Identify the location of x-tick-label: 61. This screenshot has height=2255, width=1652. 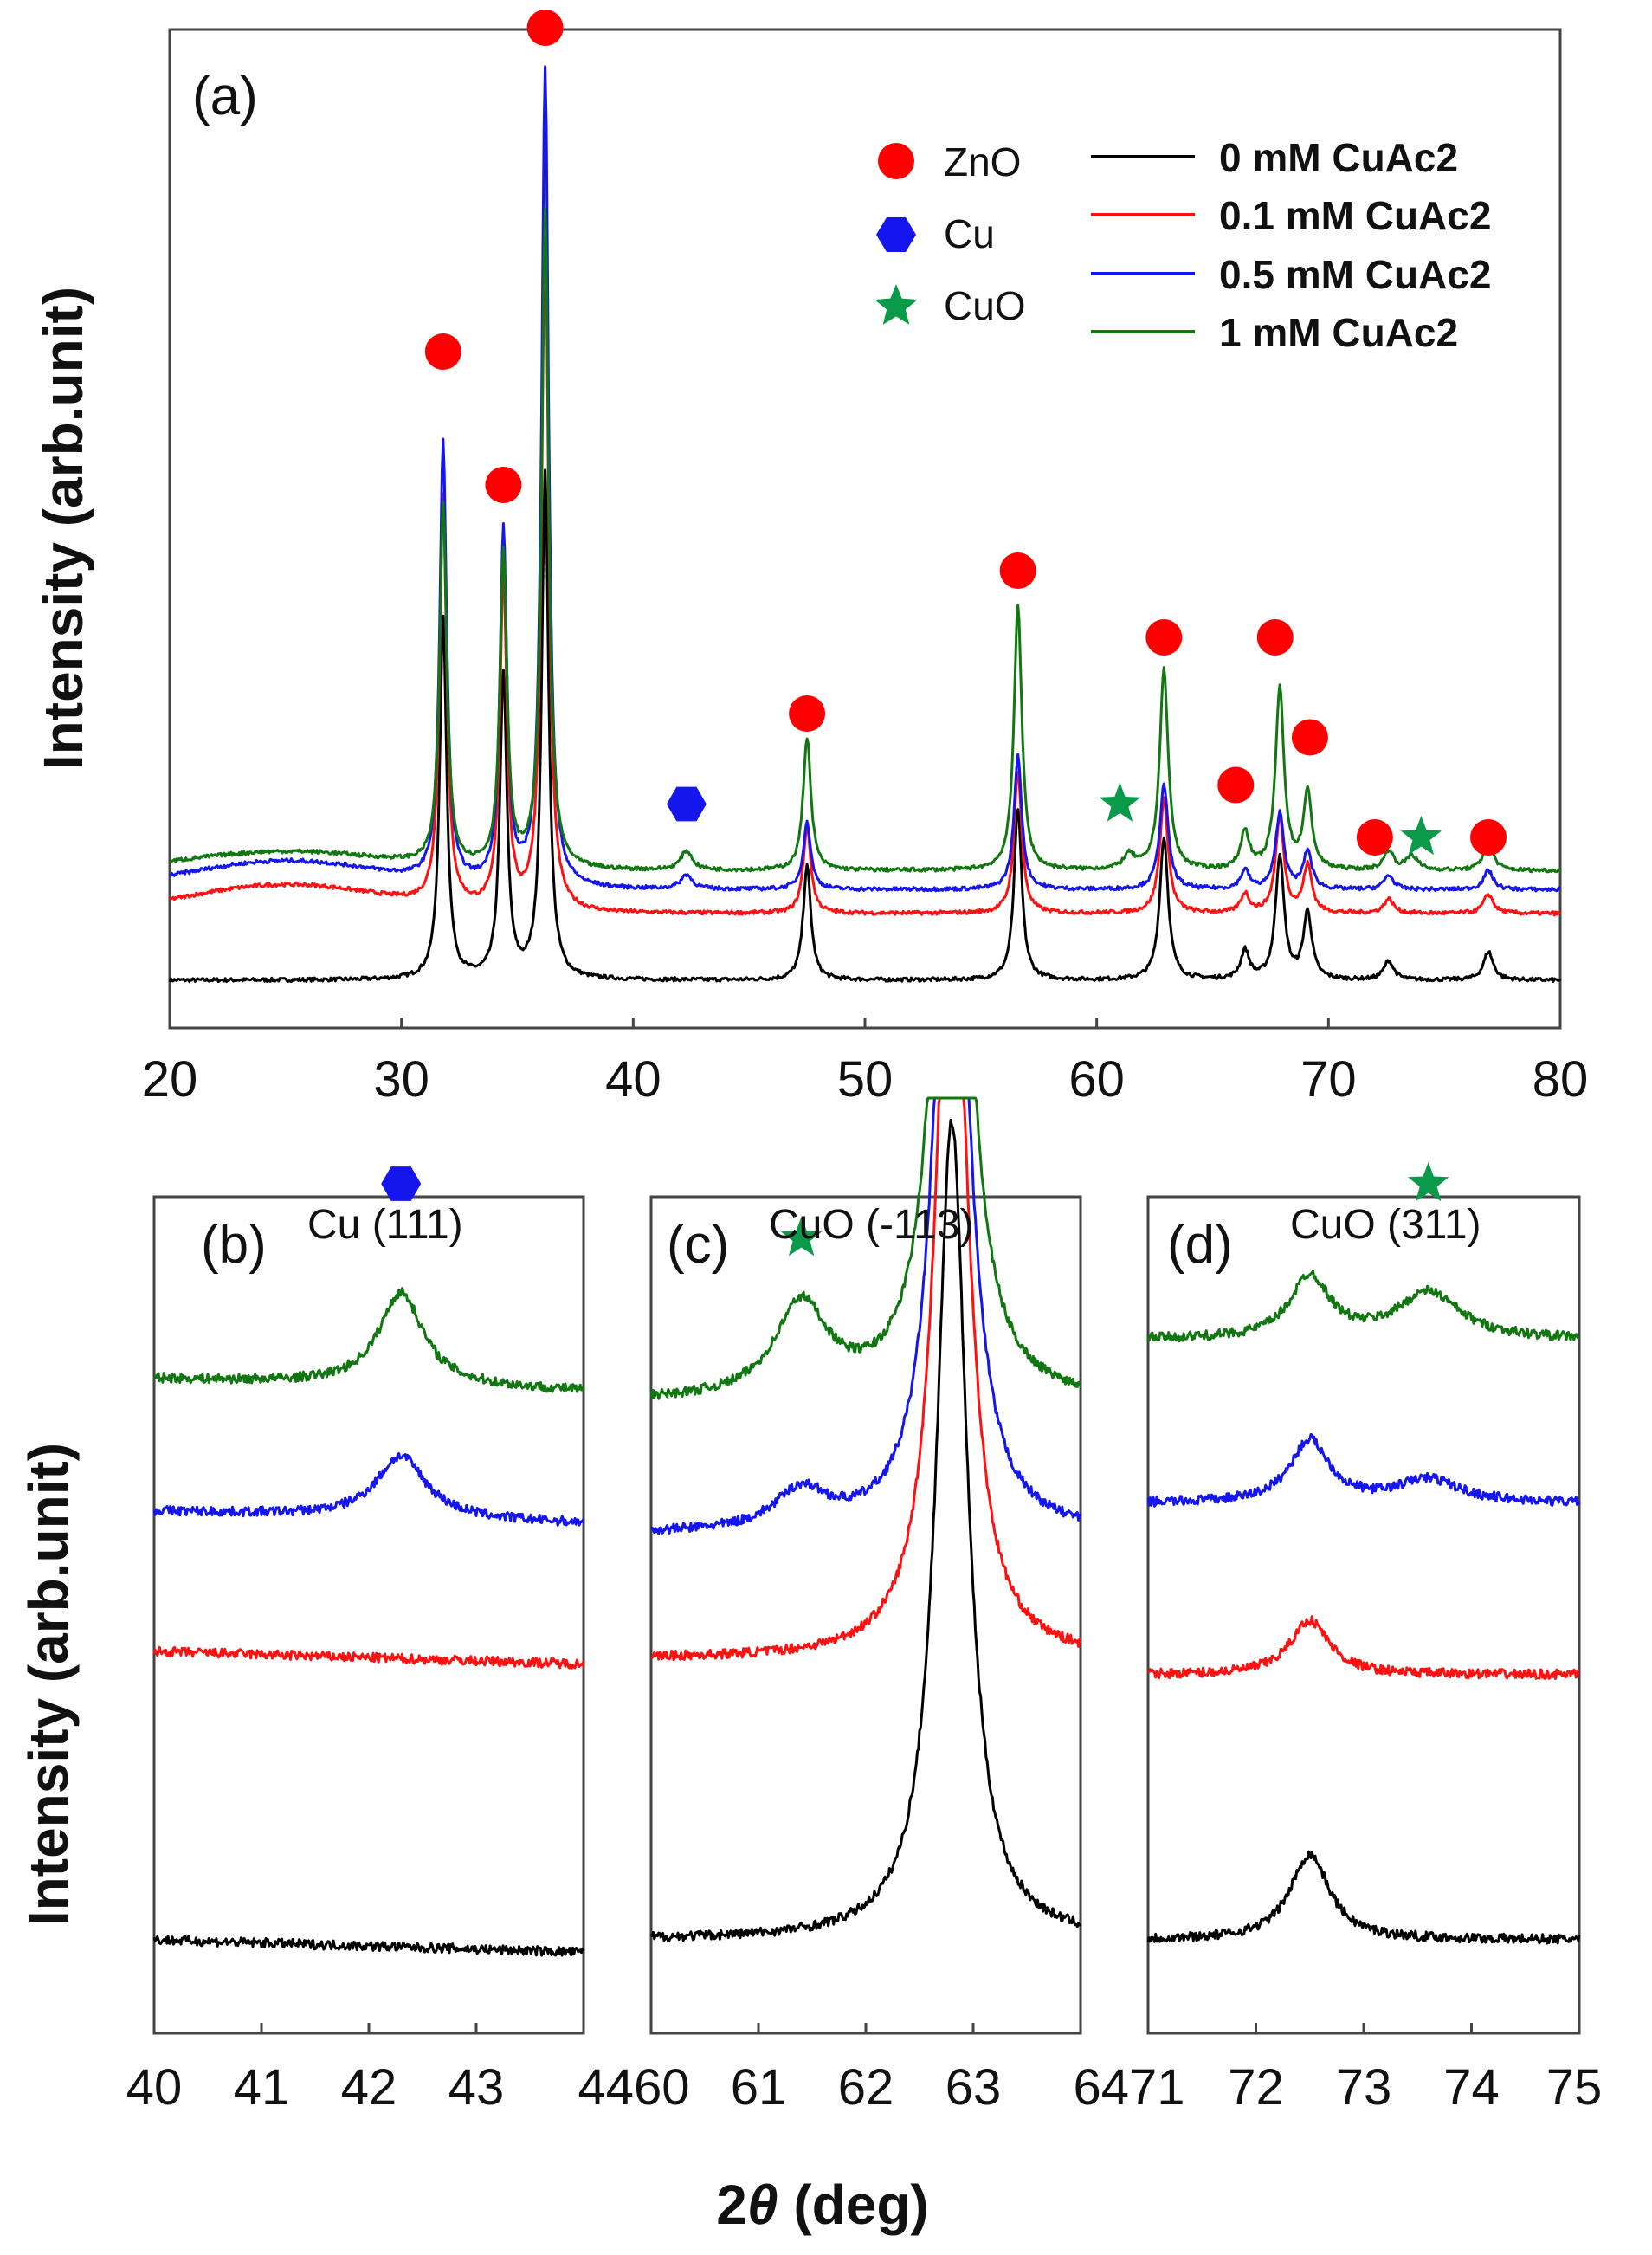
(759, 2087).